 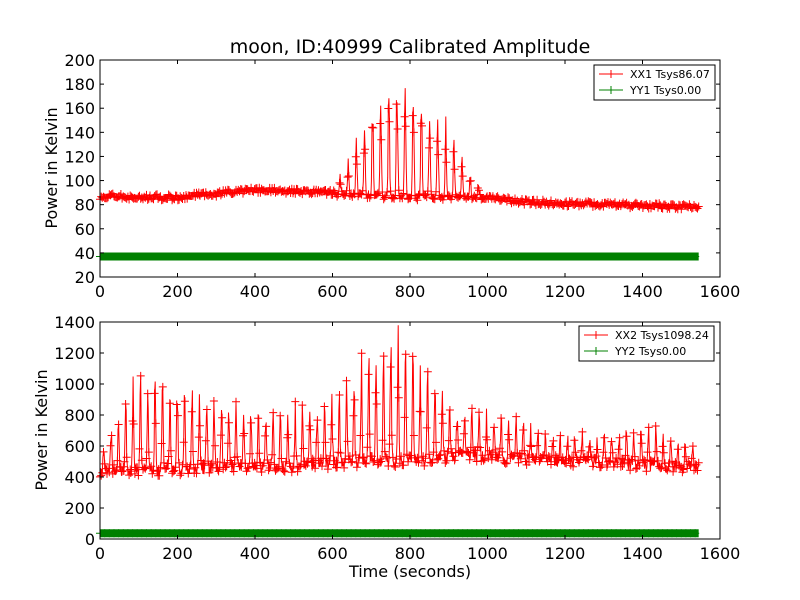 What do you see at coordinates (85, 205) in the screenshot?
I see `y-tick-label: 80` at bounding box center [85, 205].